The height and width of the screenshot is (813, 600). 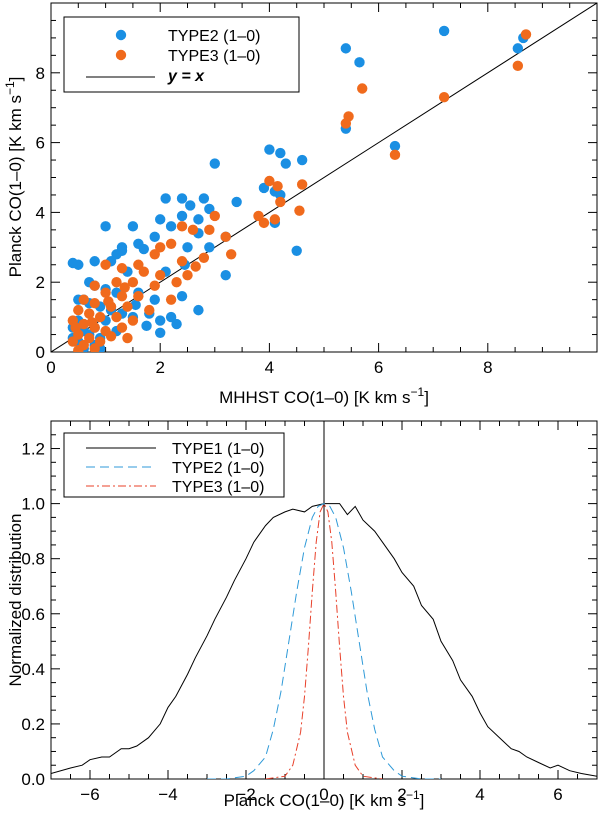 What do you see at coordinates (40, 282) in the screenshot?
I see `y-tick-label: 2` at bounding box center [40, 282].